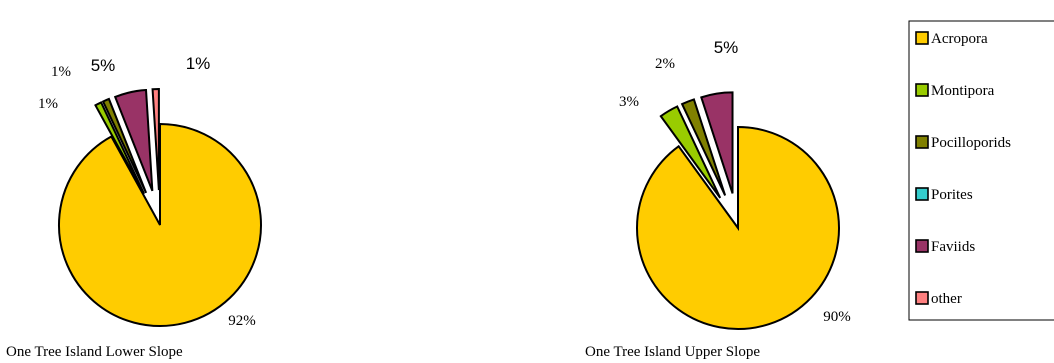 Image resolution: width=1054 pixels, height=363 pixels. What do you see at coordinates (837, 317) in the screenshot?
I see `data-label-acropora: 90%` at bounding box center [837, 317].